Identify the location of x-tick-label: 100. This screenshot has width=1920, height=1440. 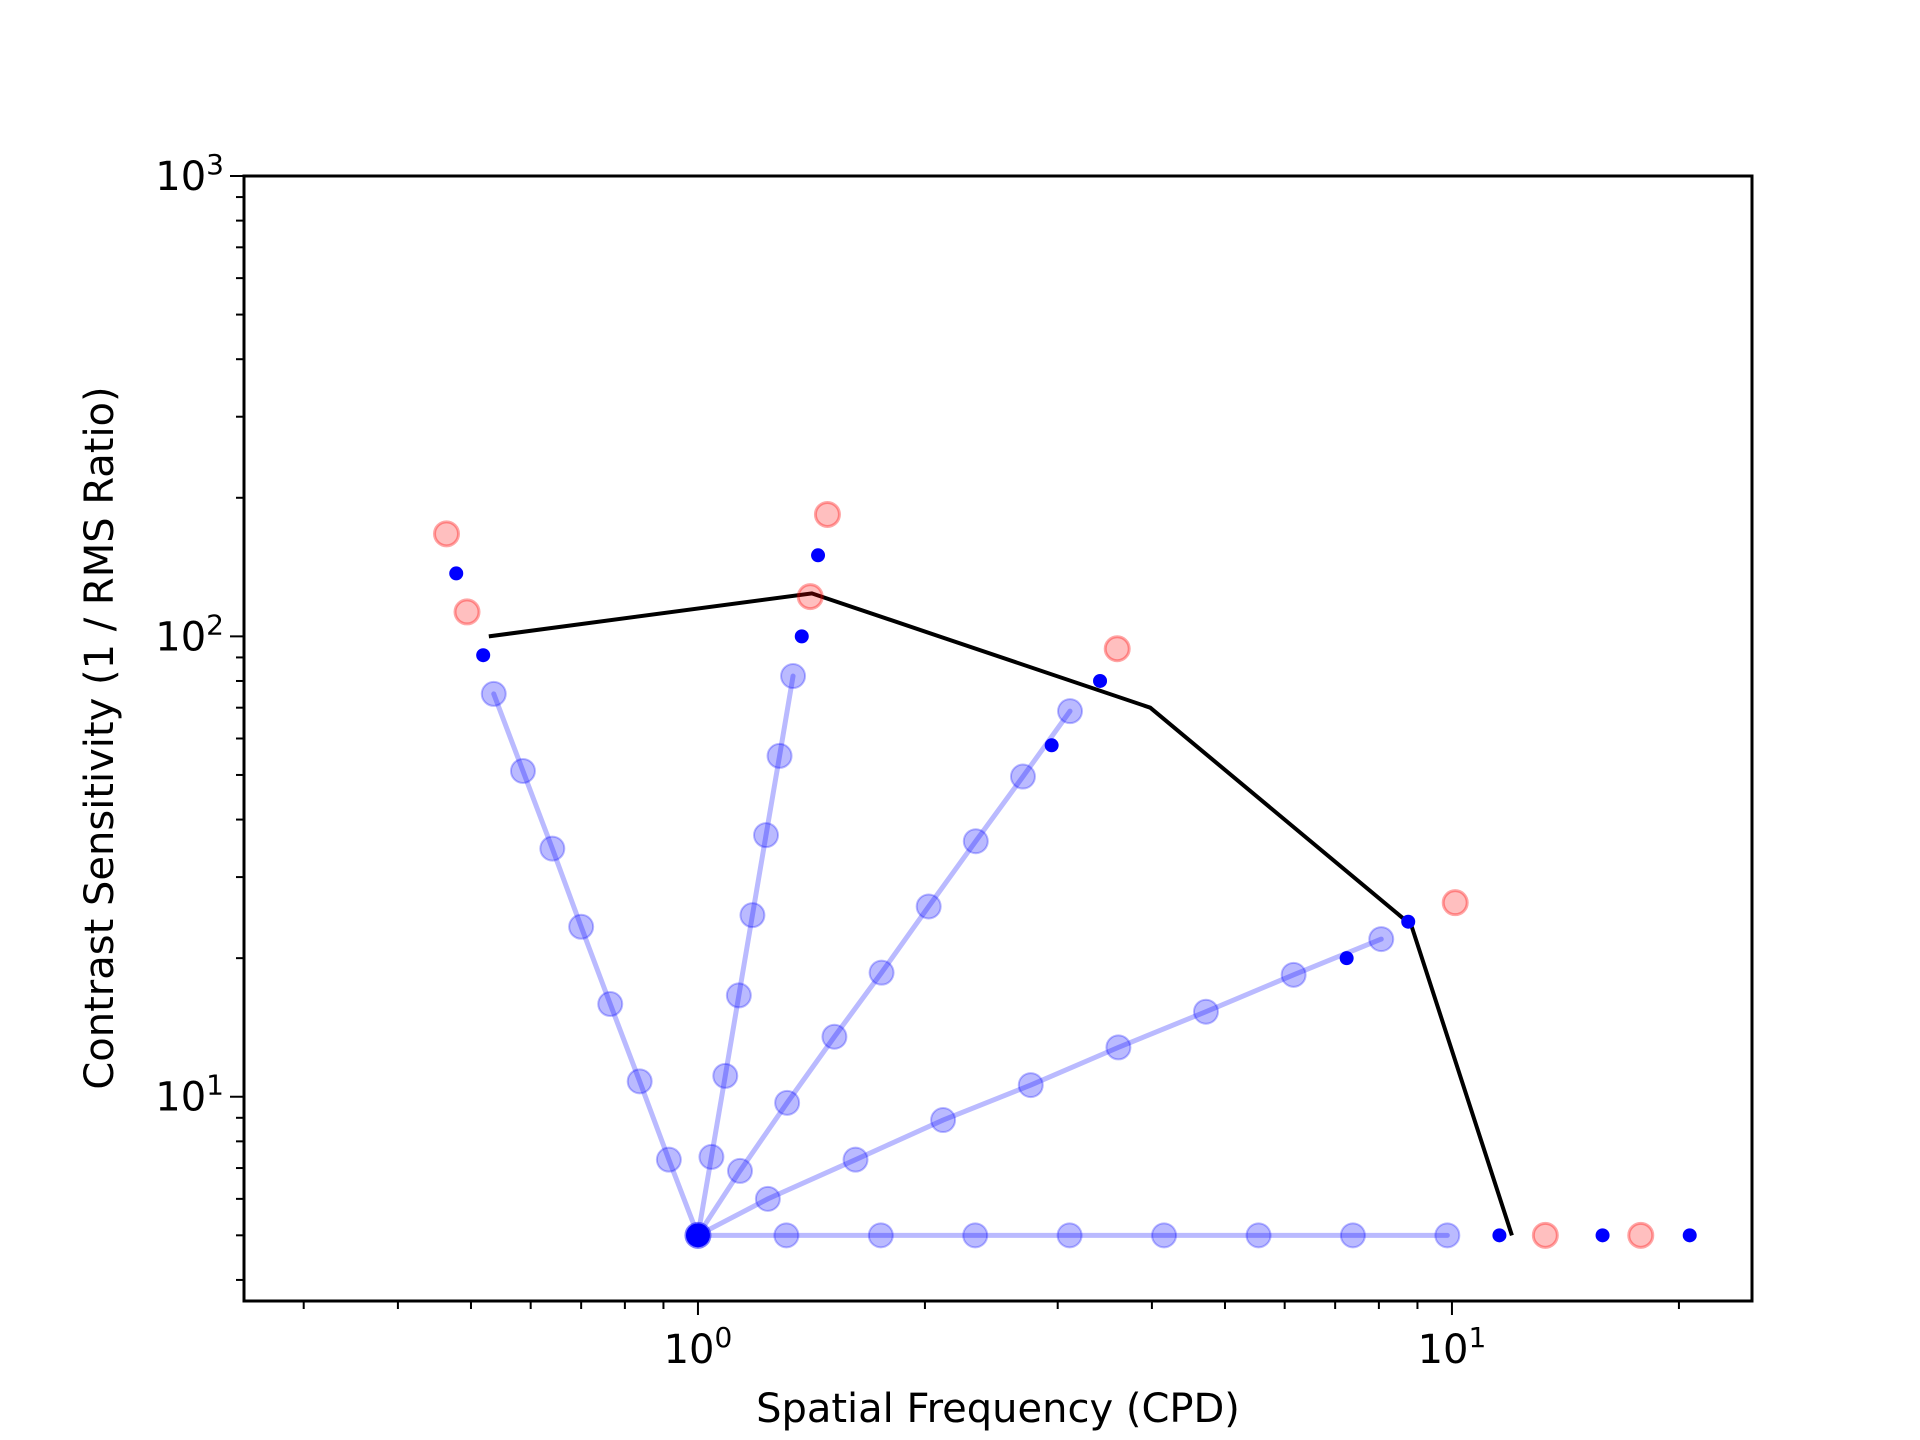
(698, 1347).